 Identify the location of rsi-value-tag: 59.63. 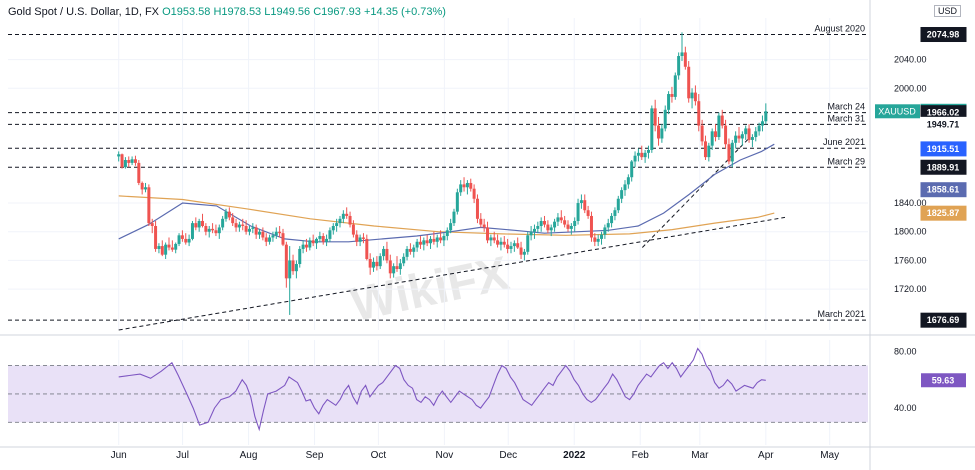
(943, 380).